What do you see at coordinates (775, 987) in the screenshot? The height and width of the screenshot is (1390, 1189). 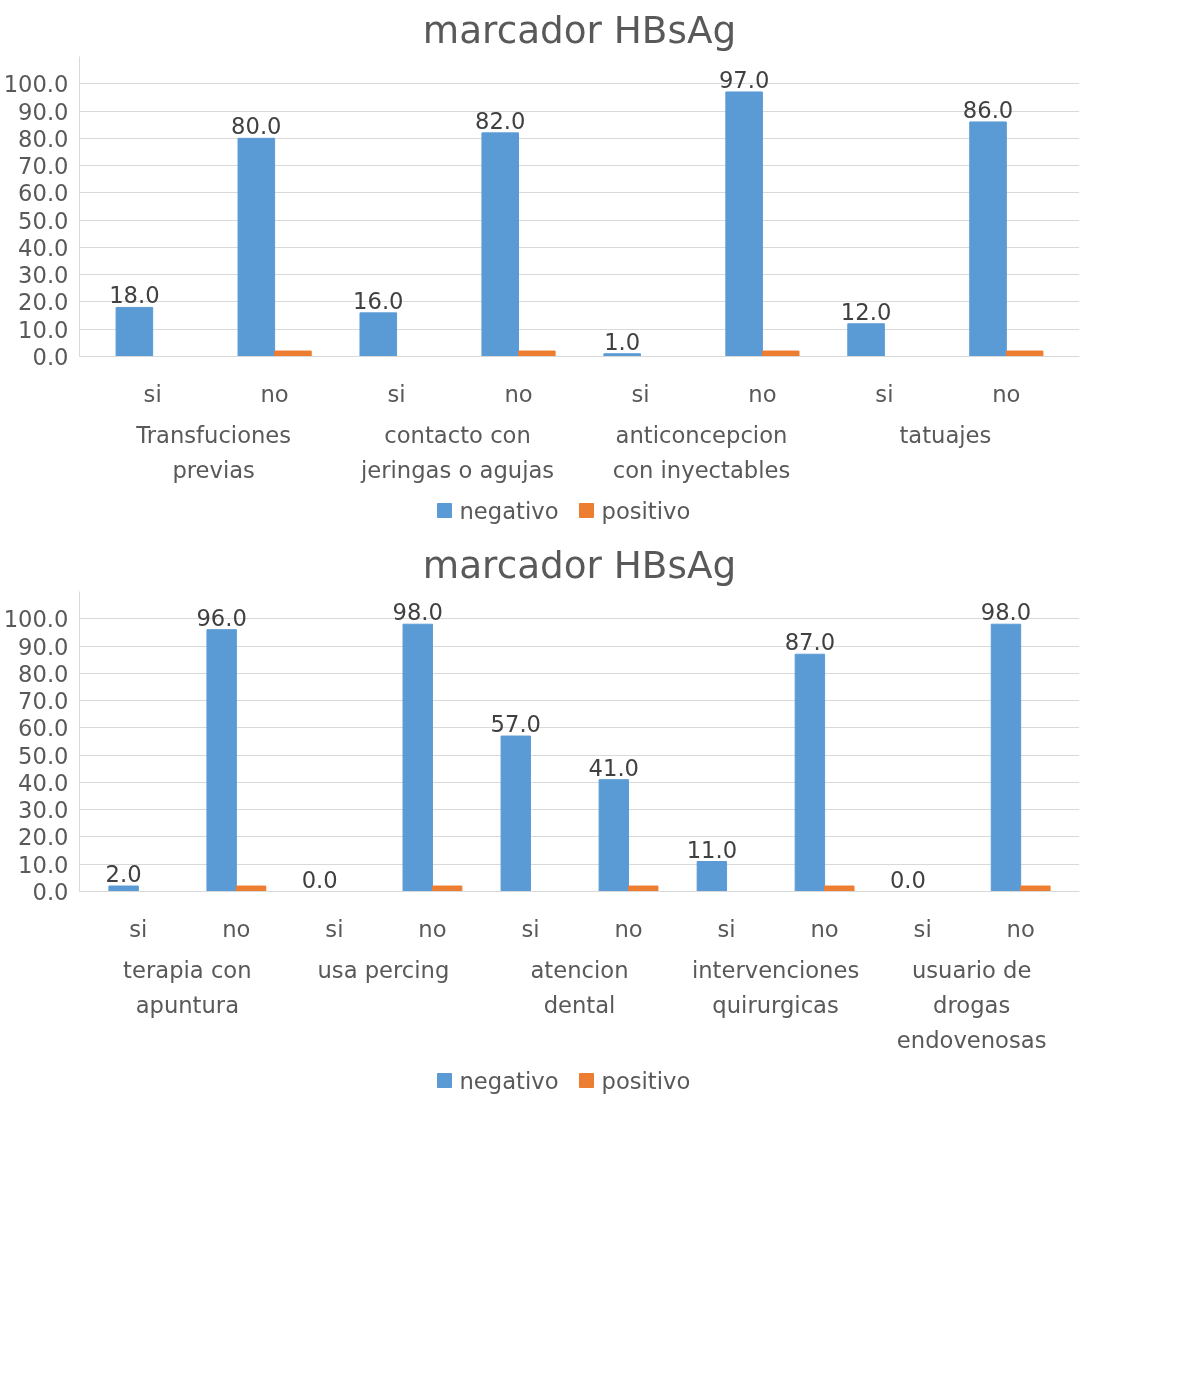 I see `text: intervenciones quirurgicas` at bounding box center [775, 987].